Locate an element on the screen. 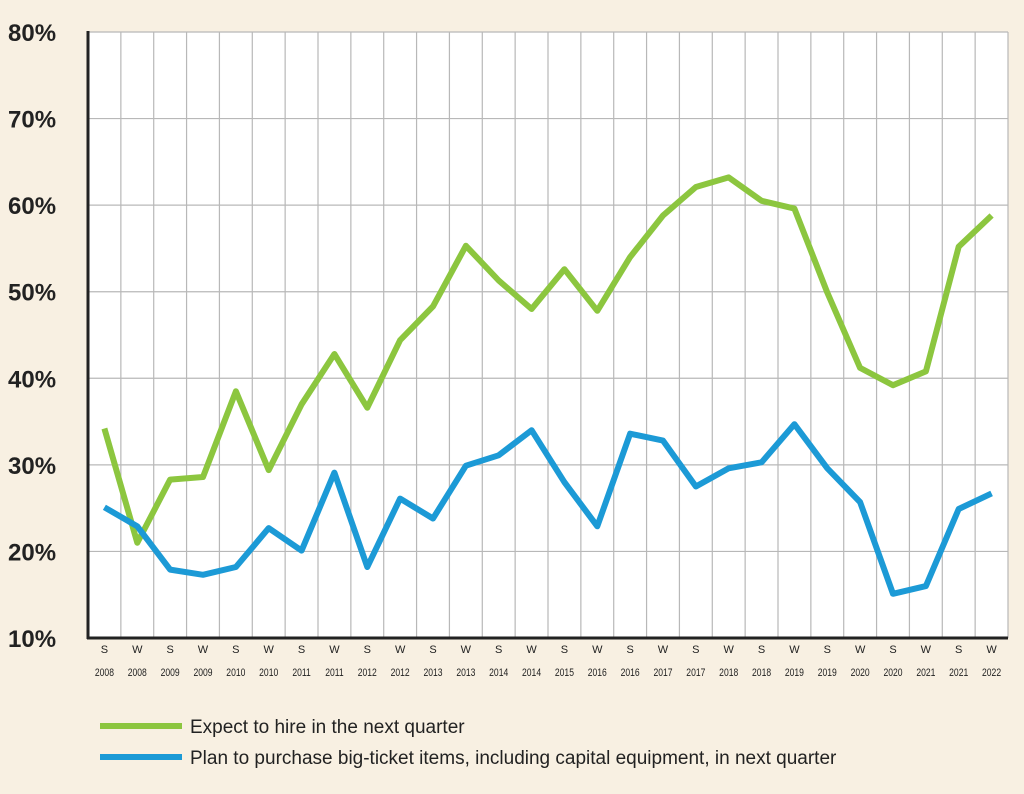 Image resolution: width=1024 pixels, height=794 pixels. x-tick-label: S 2010 is located at coordinates (236, 661).